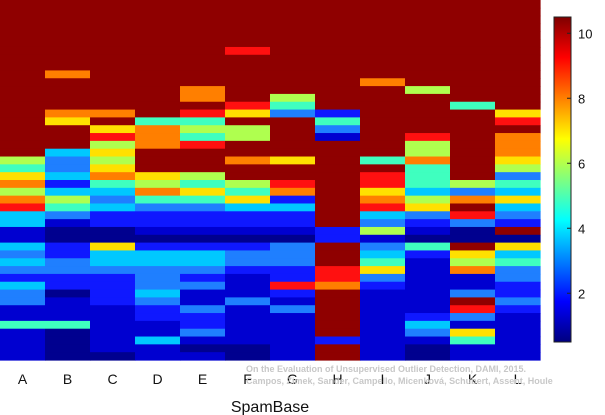  Describe the element at coordinates (157, 379) in the screenshot. I see `x-tick-label: D` at that location.